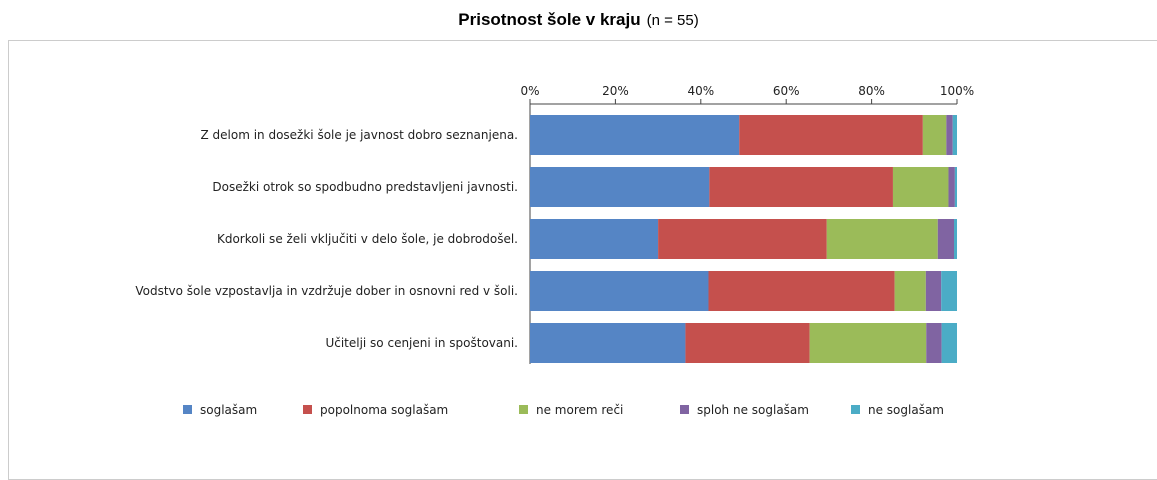  Describe the element at coordinates (384, 410) in the screenshot. I see `legend-label: popolnoma soglašam` at that location.